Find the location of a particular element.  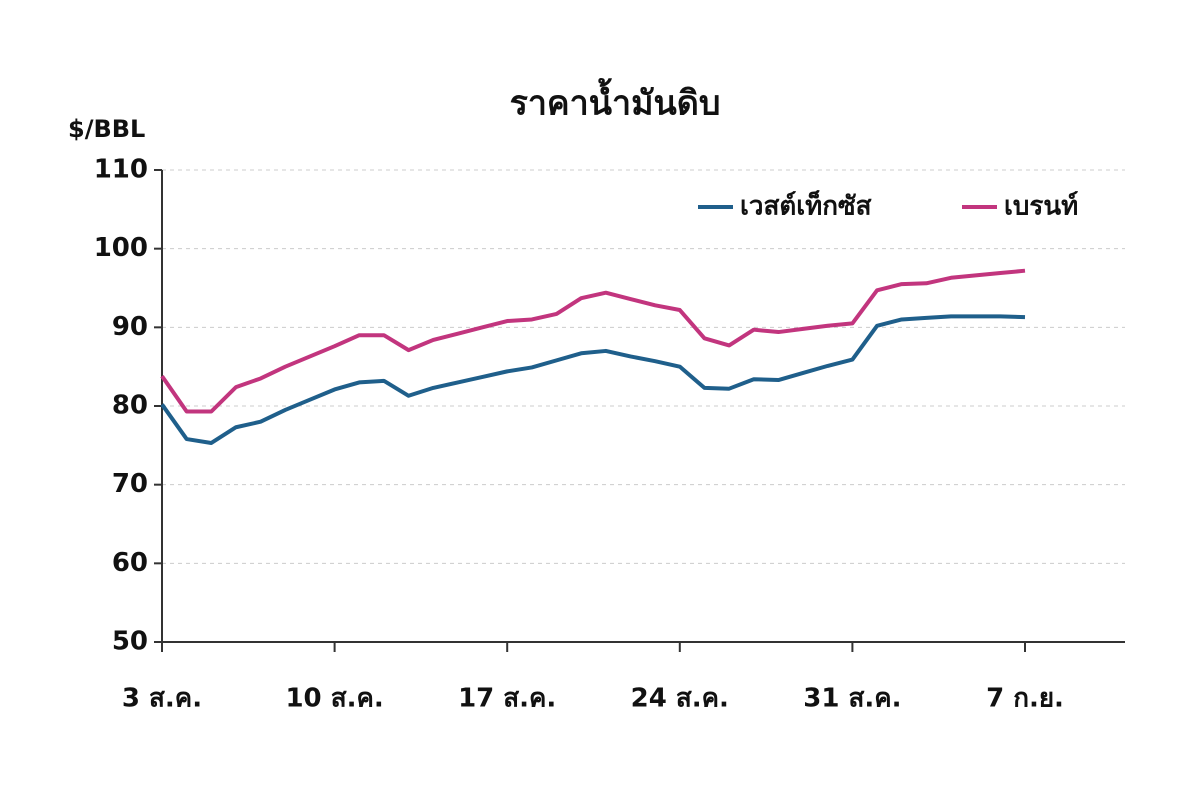

y-tick-label: 50 is located at coordinates (130, 642).